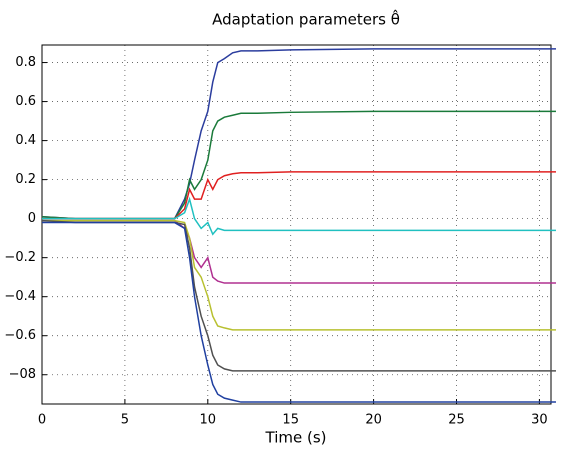 This screenshot has width=567, height=454. I want to click on y-tick-label: 0.6, so click(25, 101).